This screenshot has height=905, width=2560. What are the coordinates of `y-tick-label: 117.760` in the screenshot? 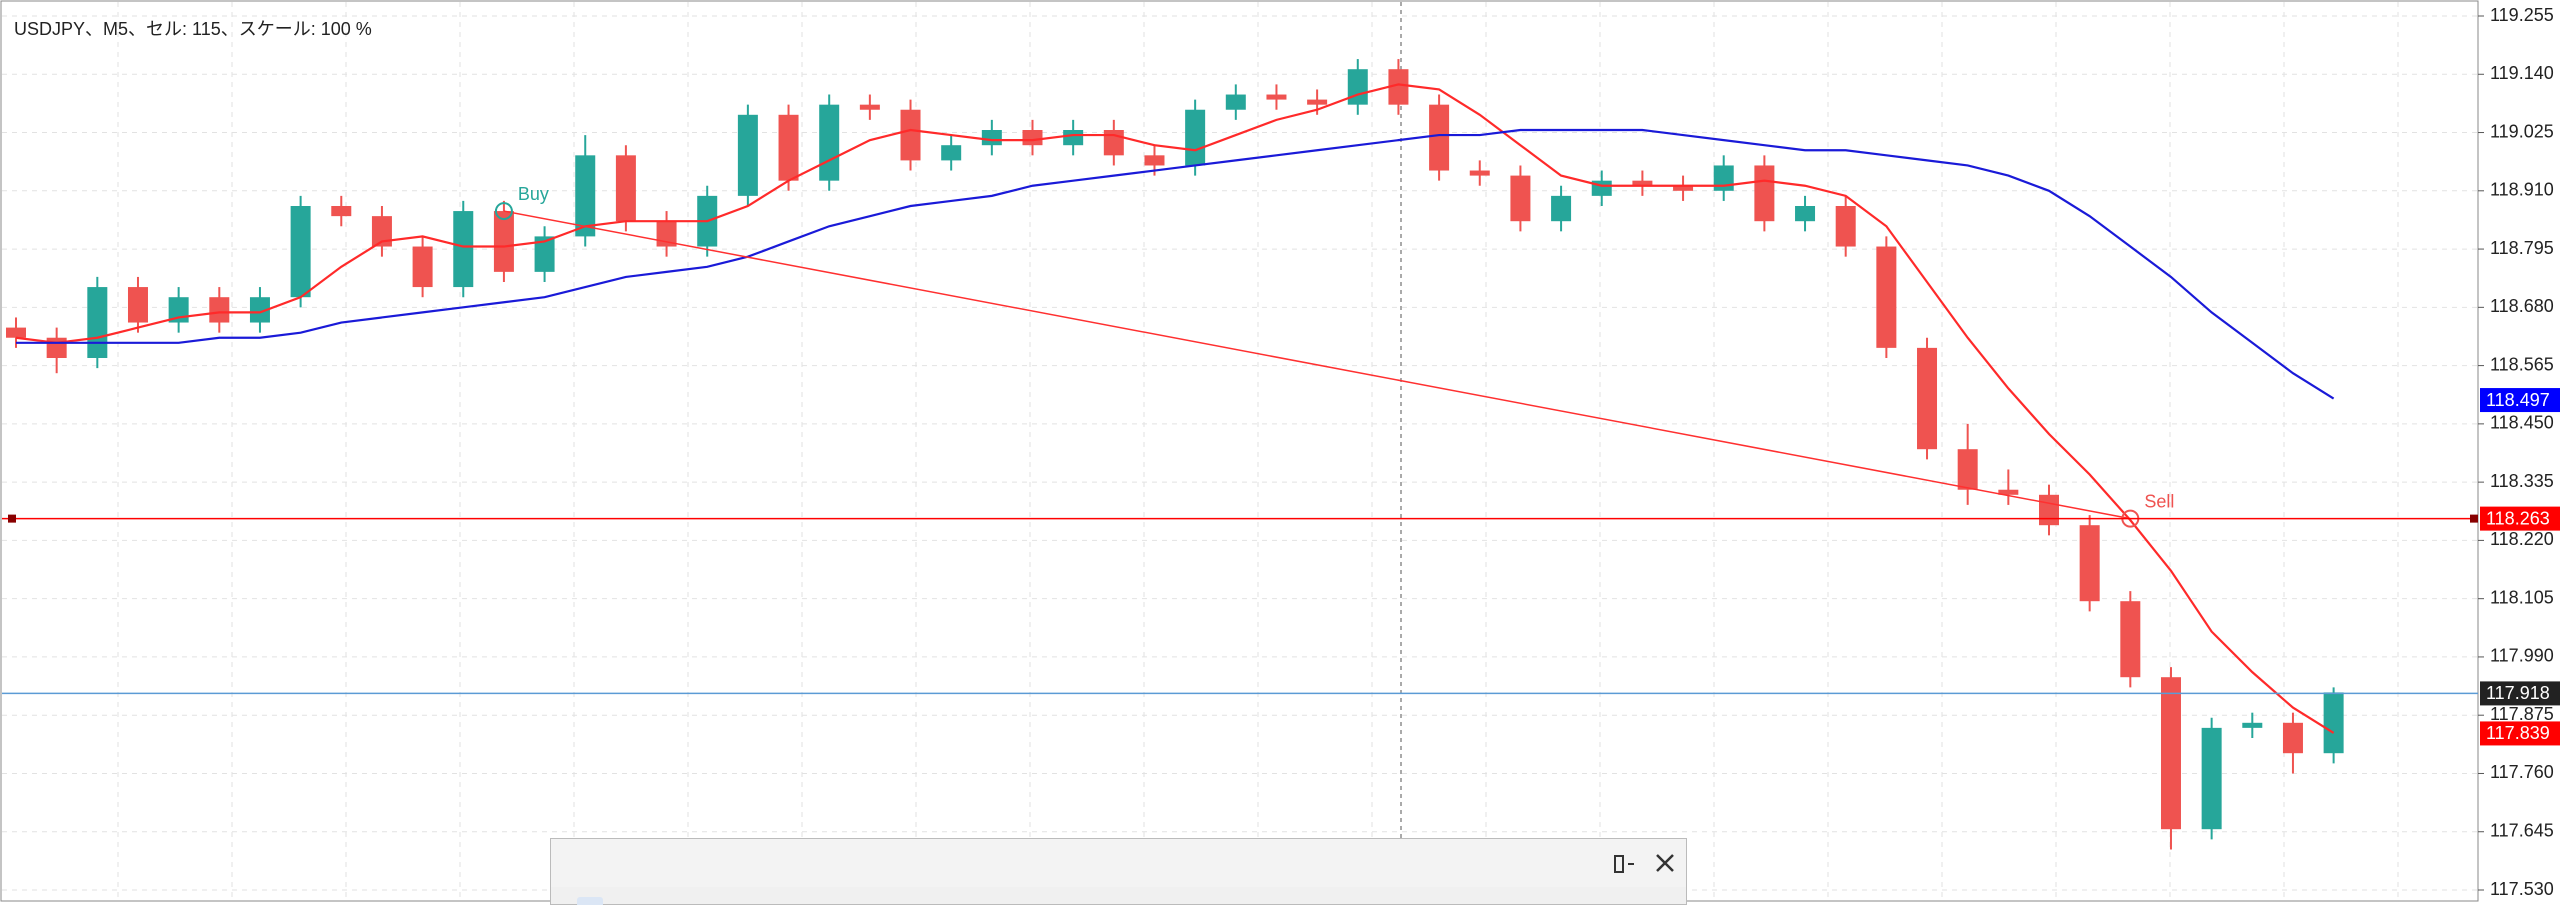 It's located at (2522, 772).